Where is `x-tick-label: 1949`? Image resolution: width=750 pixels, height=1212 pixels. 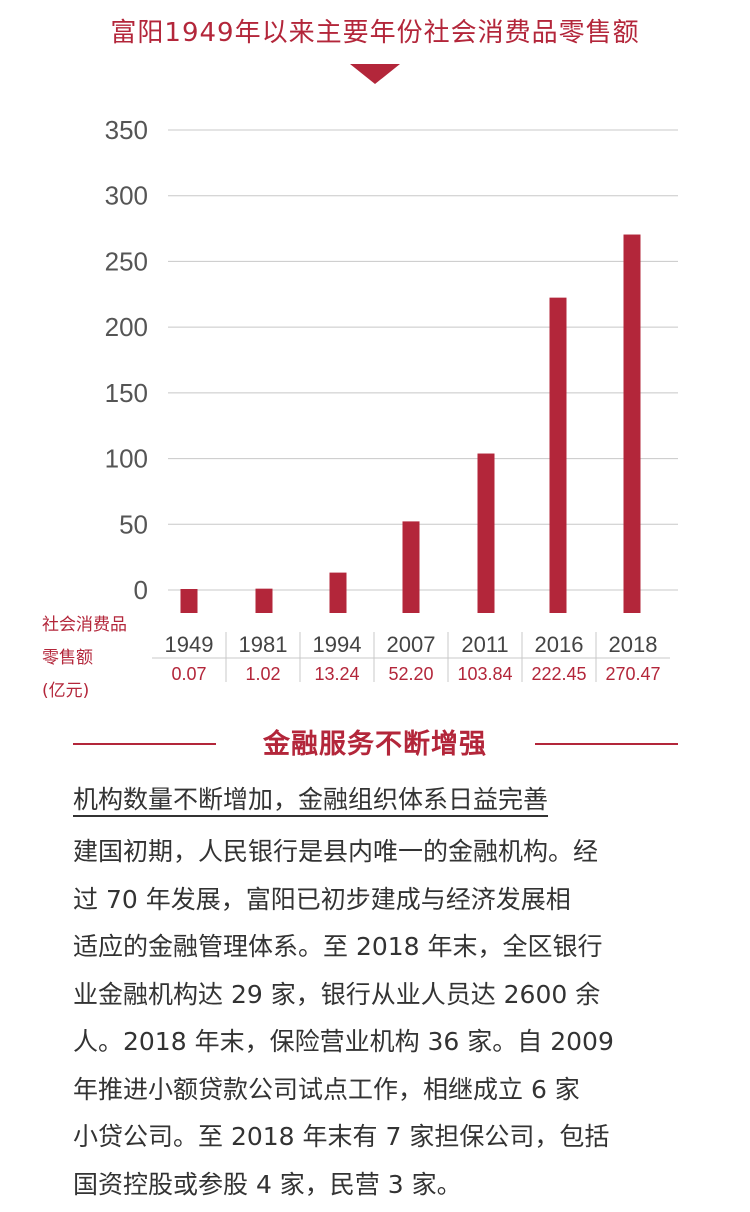 x-tick-label: 1949 is located at coordinates (189, 644).